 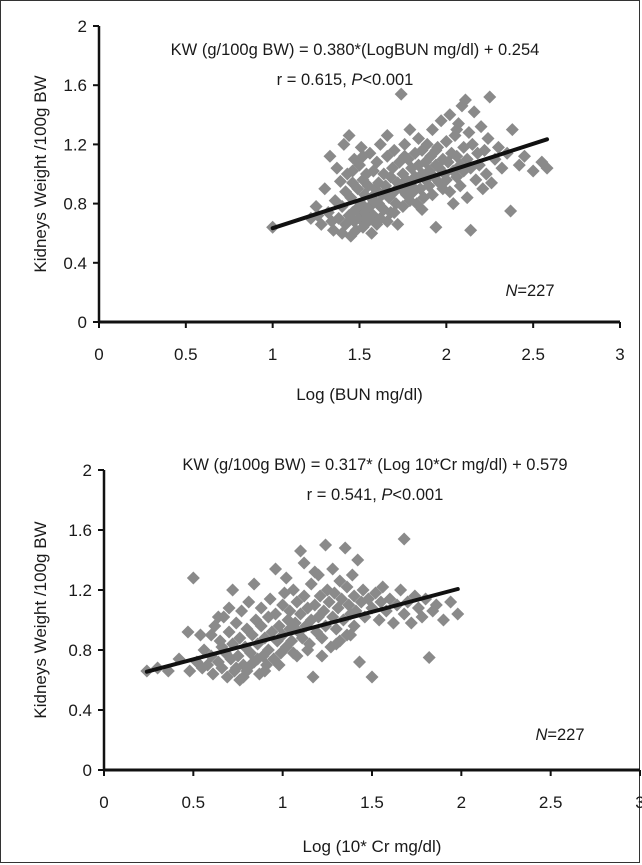 I want to click on x-tick-label: 2, so click(x=461, y=802).